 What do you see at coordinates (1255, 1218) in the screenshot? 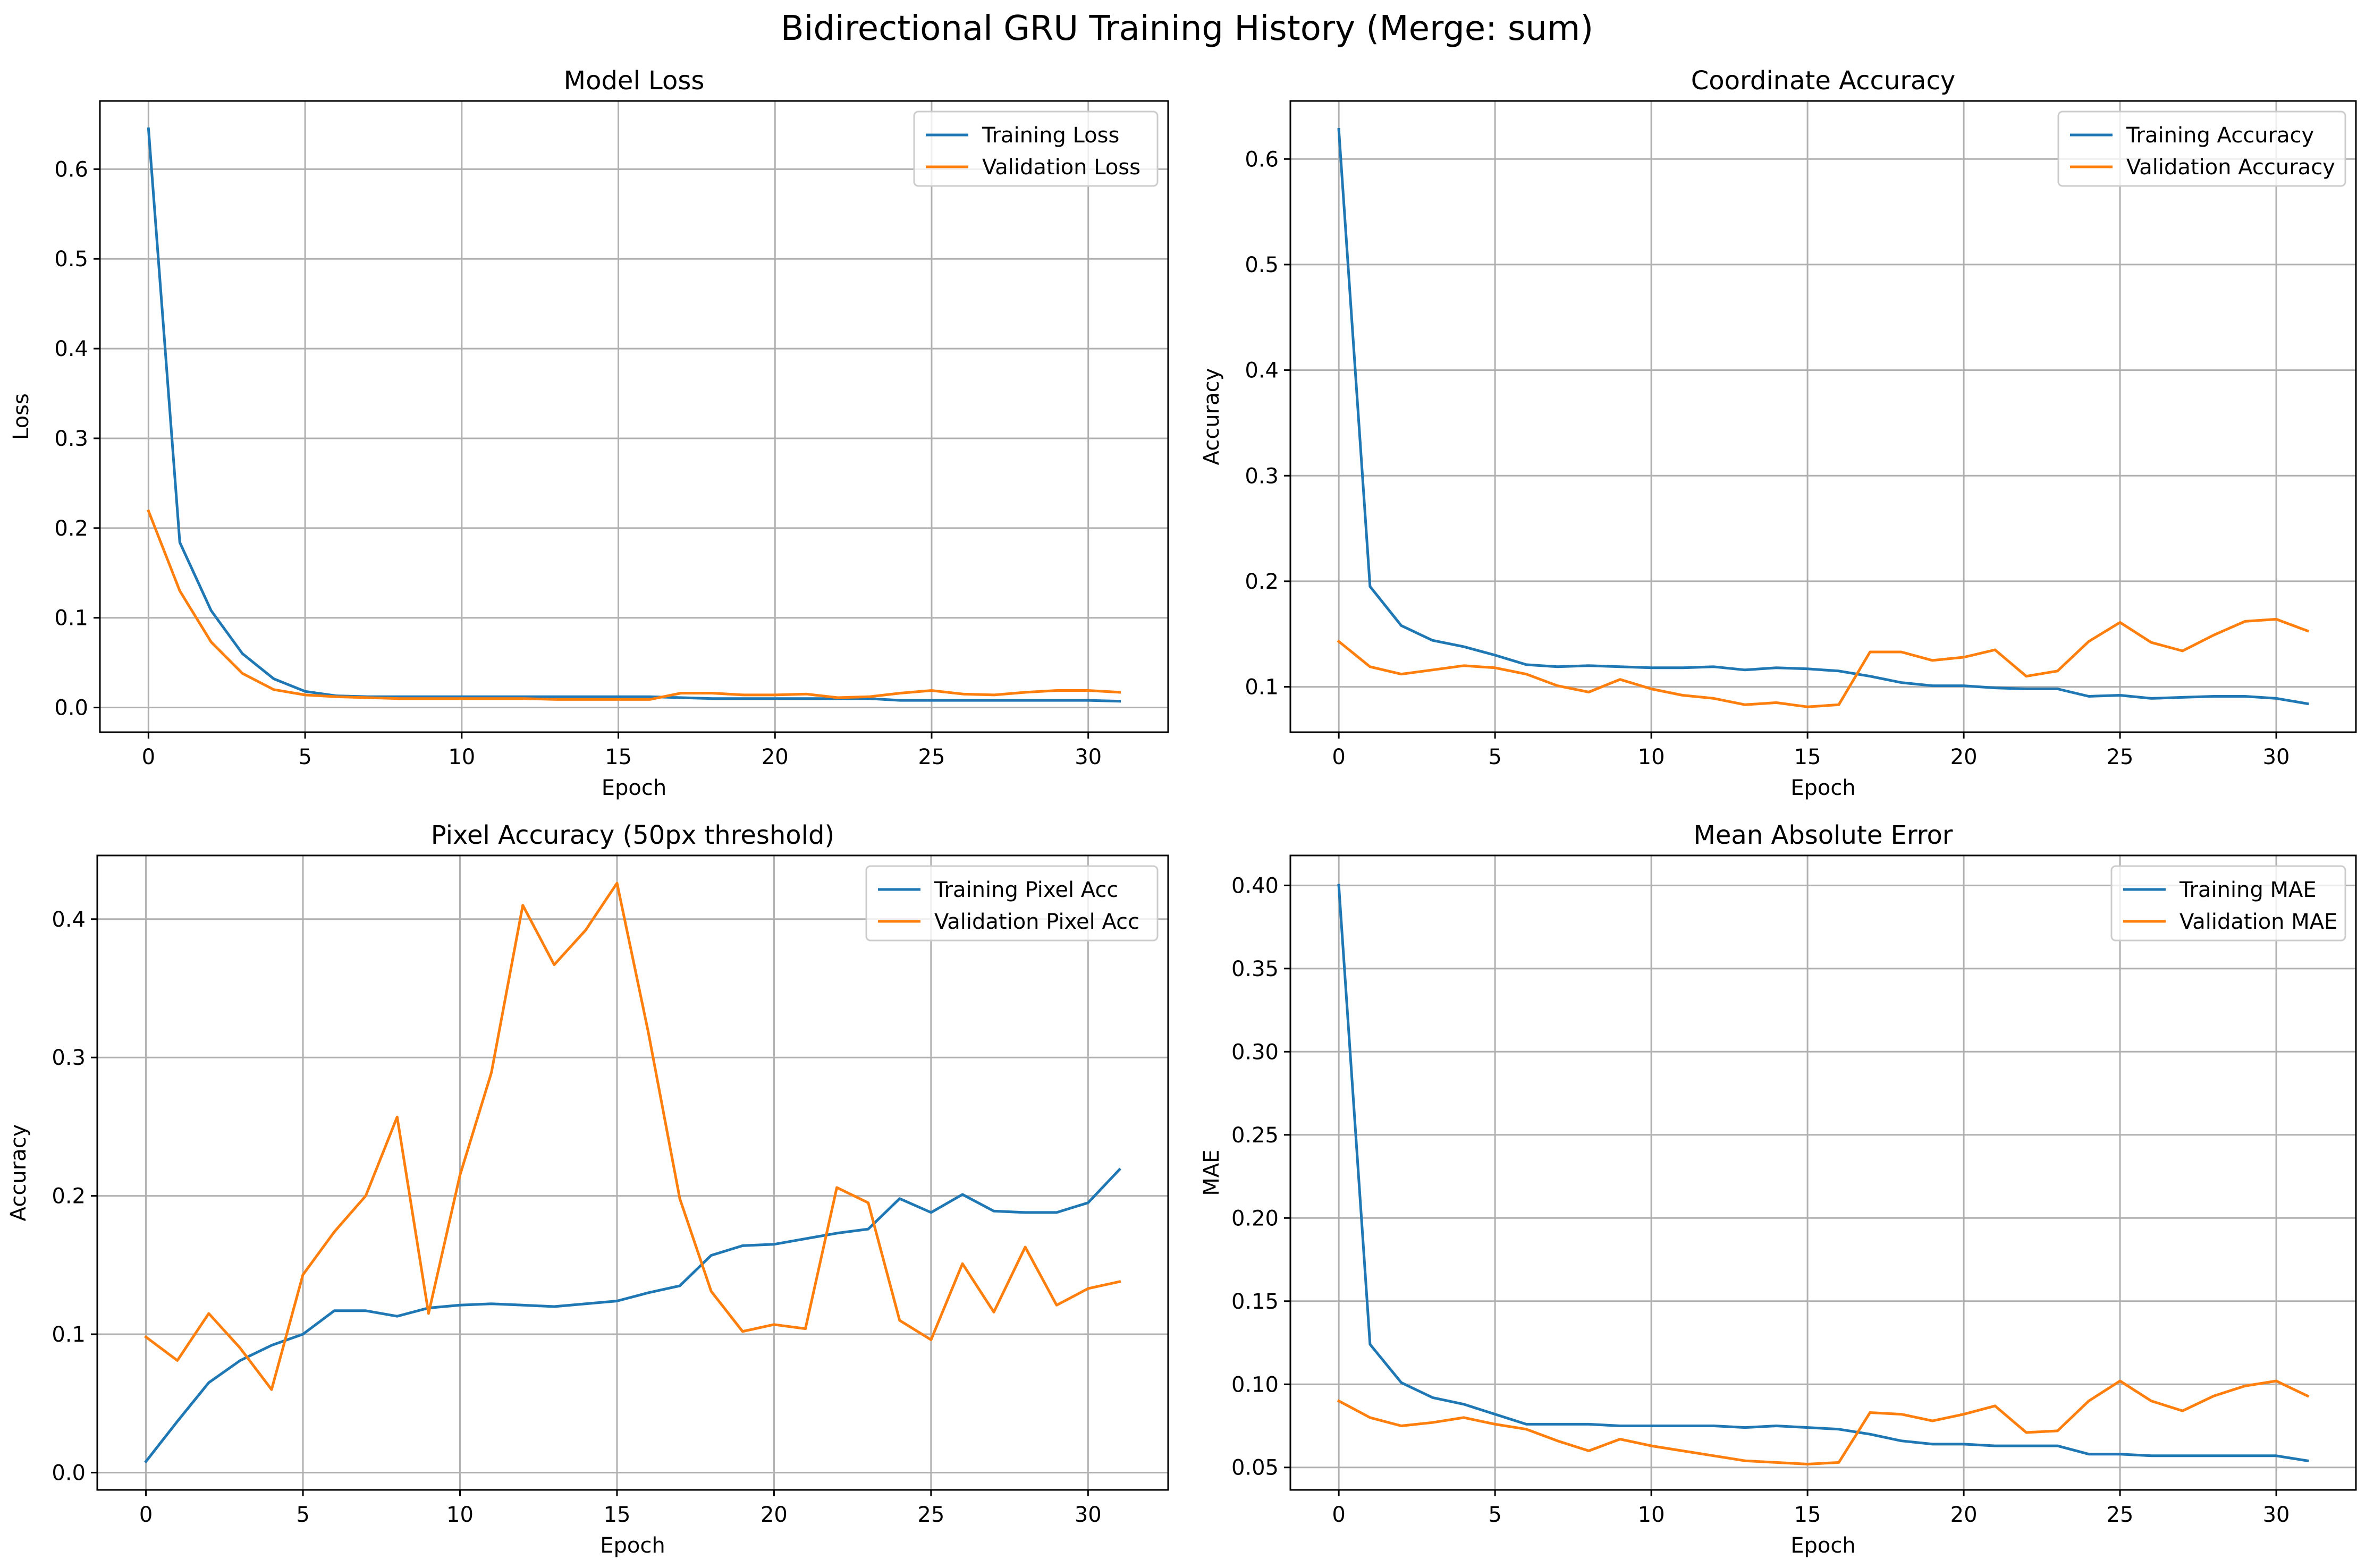
I see `y-tick-label: 0.20` at bounding box center [1255, 1218].